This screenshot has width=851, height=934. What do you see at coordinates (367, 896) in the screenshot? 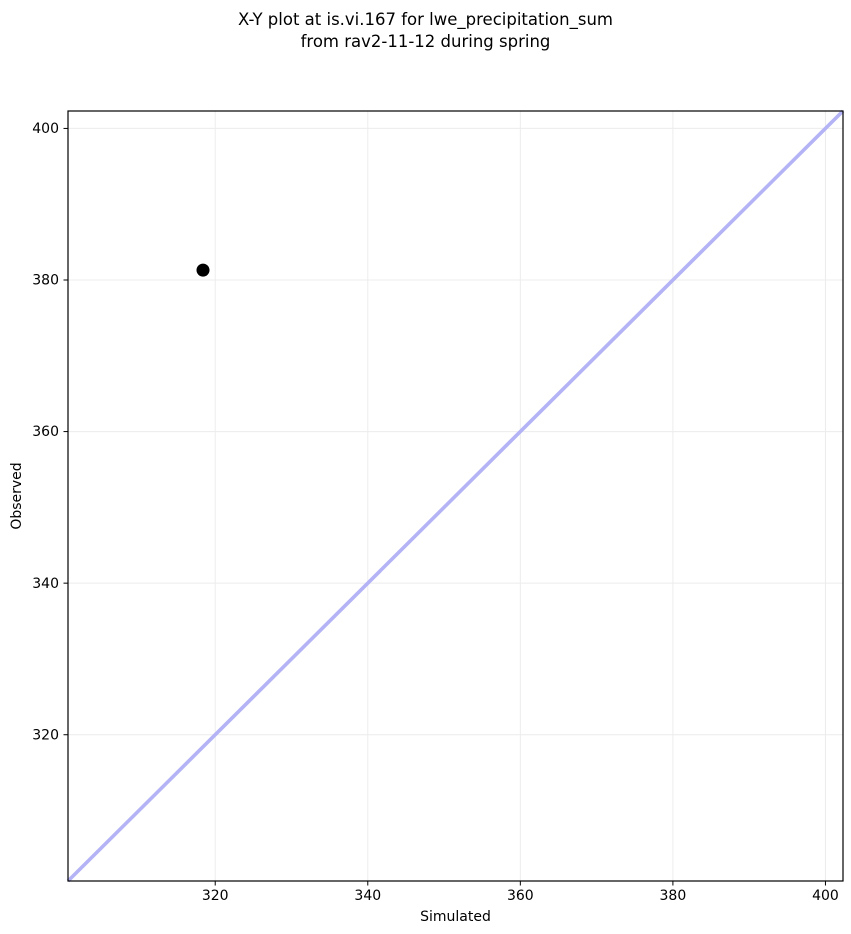
I see `x-tick-label: 340` at bounding box center [367, 896].